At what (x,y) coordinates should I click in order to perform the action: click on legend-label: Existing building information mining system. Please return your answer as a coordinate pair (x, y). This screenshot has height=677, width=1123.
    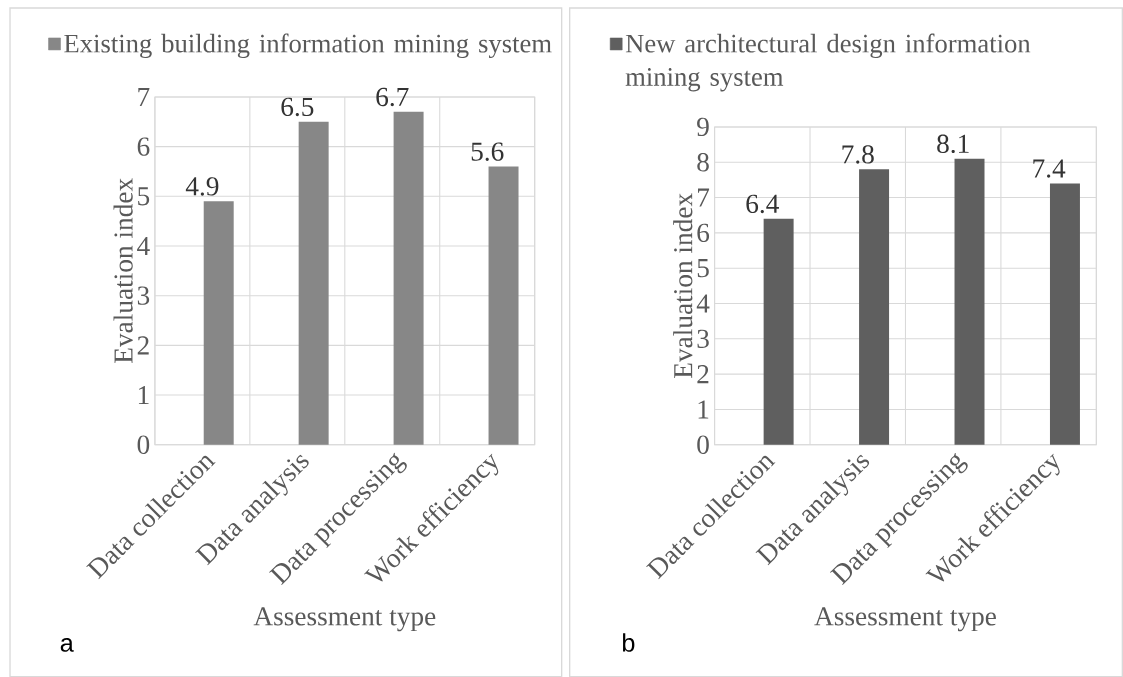
    Looking at the image, I should click on (308, 45).